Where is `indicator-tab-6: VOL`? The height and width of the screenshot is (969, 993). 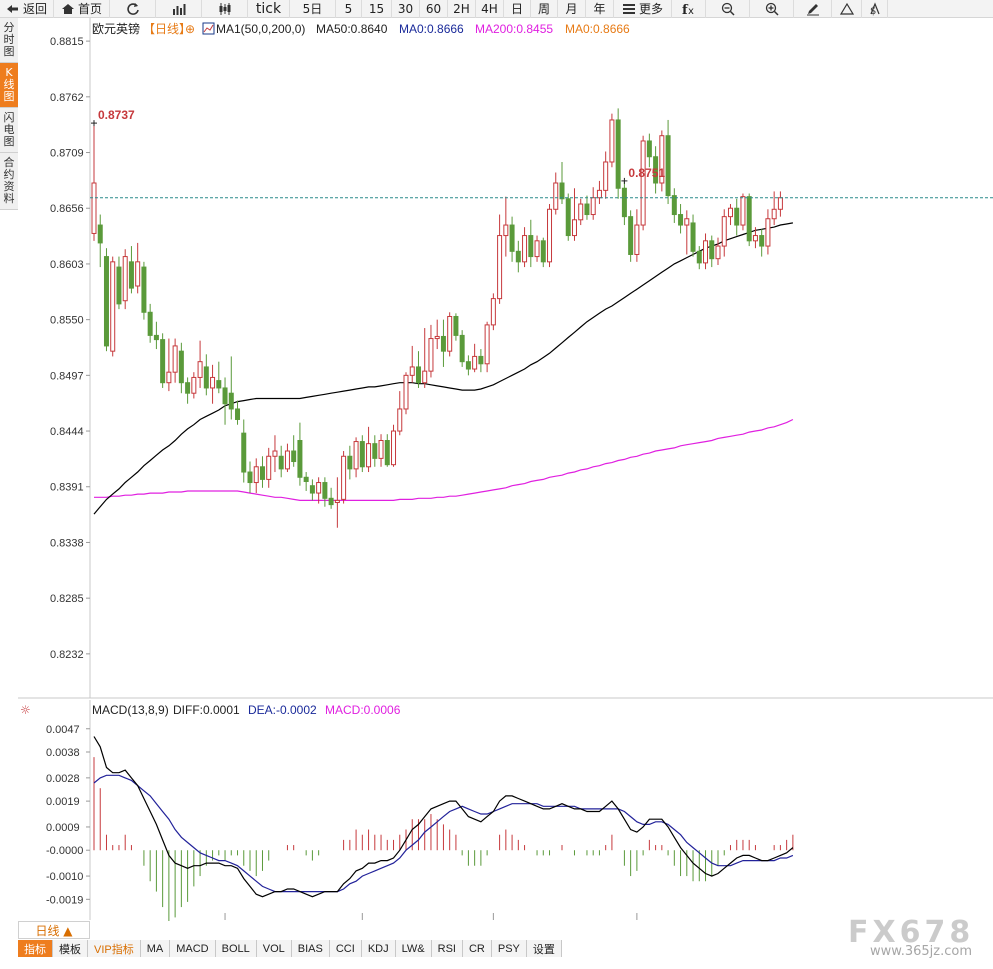
indicator-tab-6: VOL is located at coordinates (274, 948).